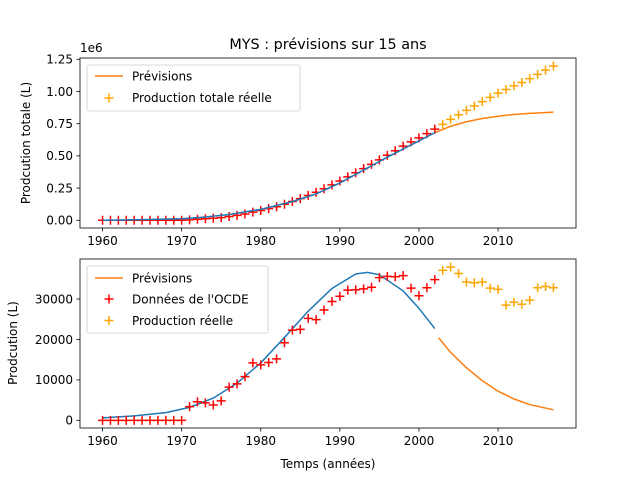 This screenshot has height=480, width=640. I want to click on y-tick-label: 1.25, so click(59, 60).